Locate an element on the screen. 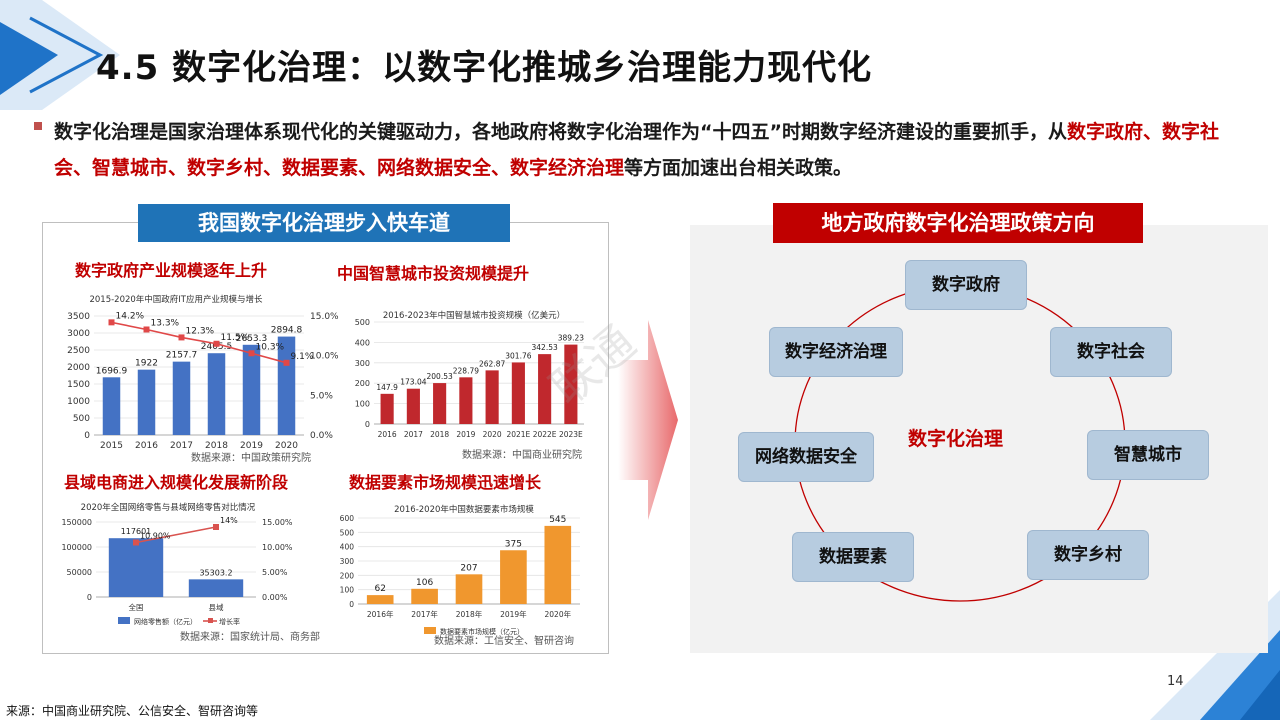 This screenshot has height=720, width=1280. x-tick-label: 2016 is located at coordinates (146, 446).